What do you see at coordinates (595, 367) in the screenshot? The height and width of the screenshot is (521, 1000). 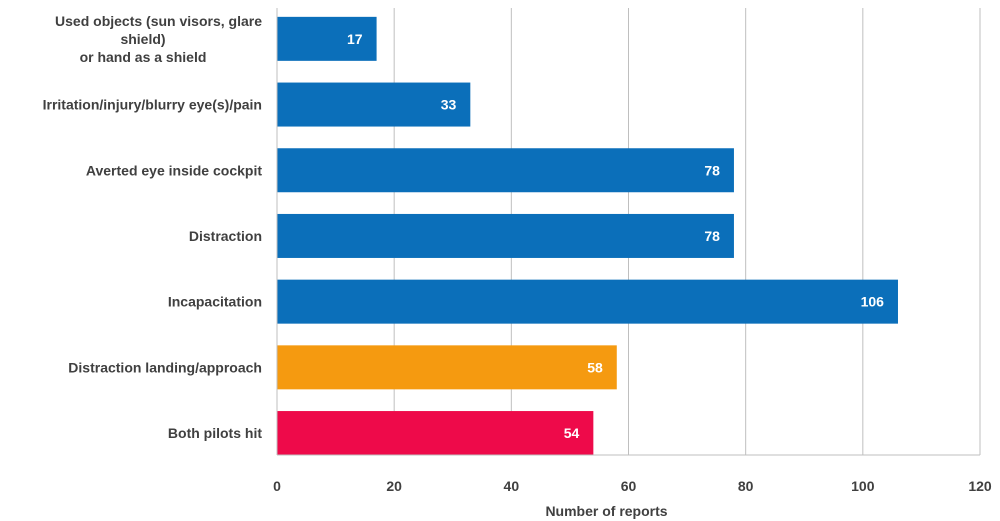 I see `bar-data-label: 58` at bounding box center [595, 367].